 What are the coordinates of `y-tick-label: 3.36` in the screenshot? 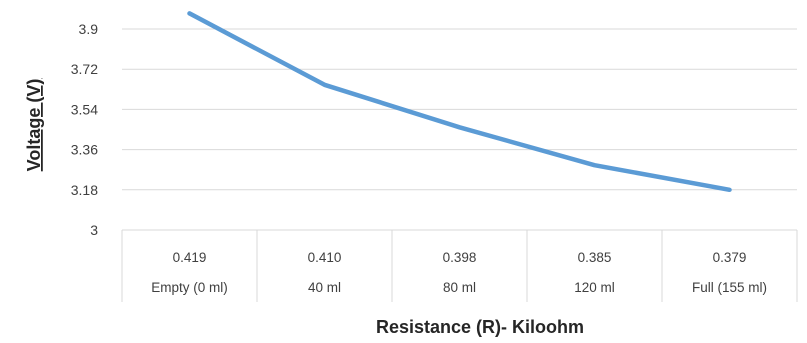 It's located at (84, 150).